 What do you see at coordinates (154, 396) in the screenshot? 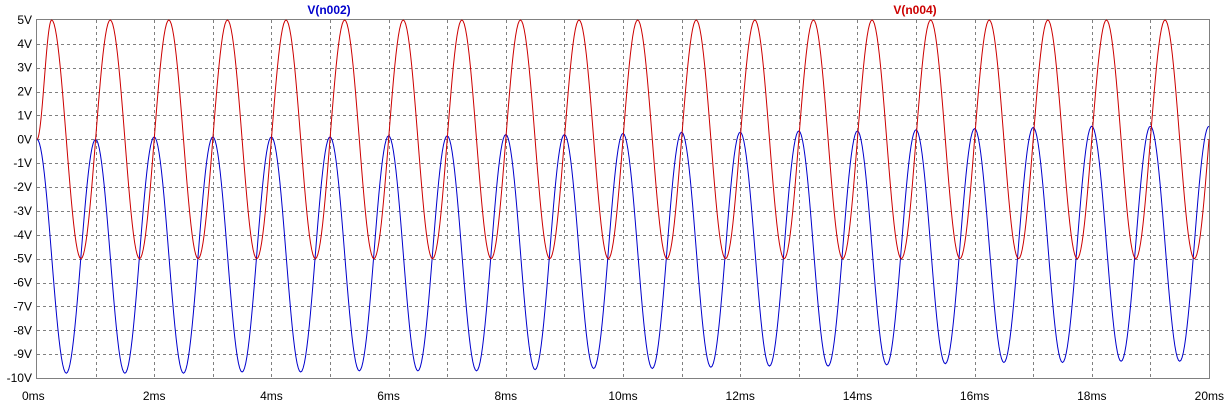
I see `x-tick-label: 2ms` at bounding box center [154, 396].